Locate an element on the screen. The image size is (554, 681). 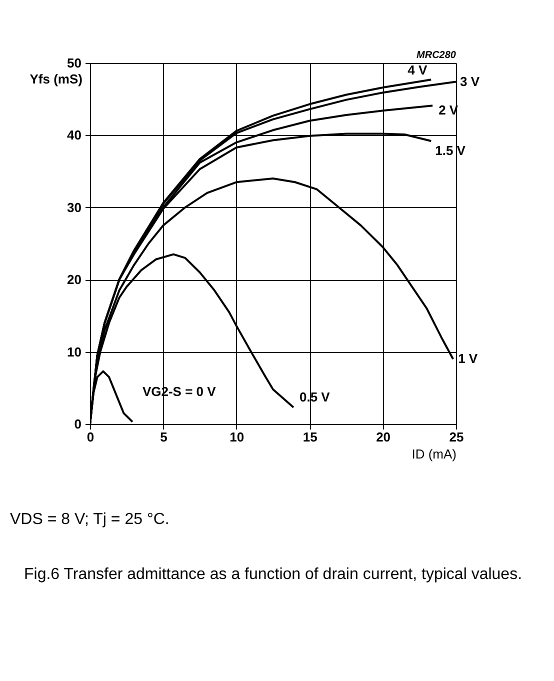
series-label: 4 V is located at coordinates (418, 70).